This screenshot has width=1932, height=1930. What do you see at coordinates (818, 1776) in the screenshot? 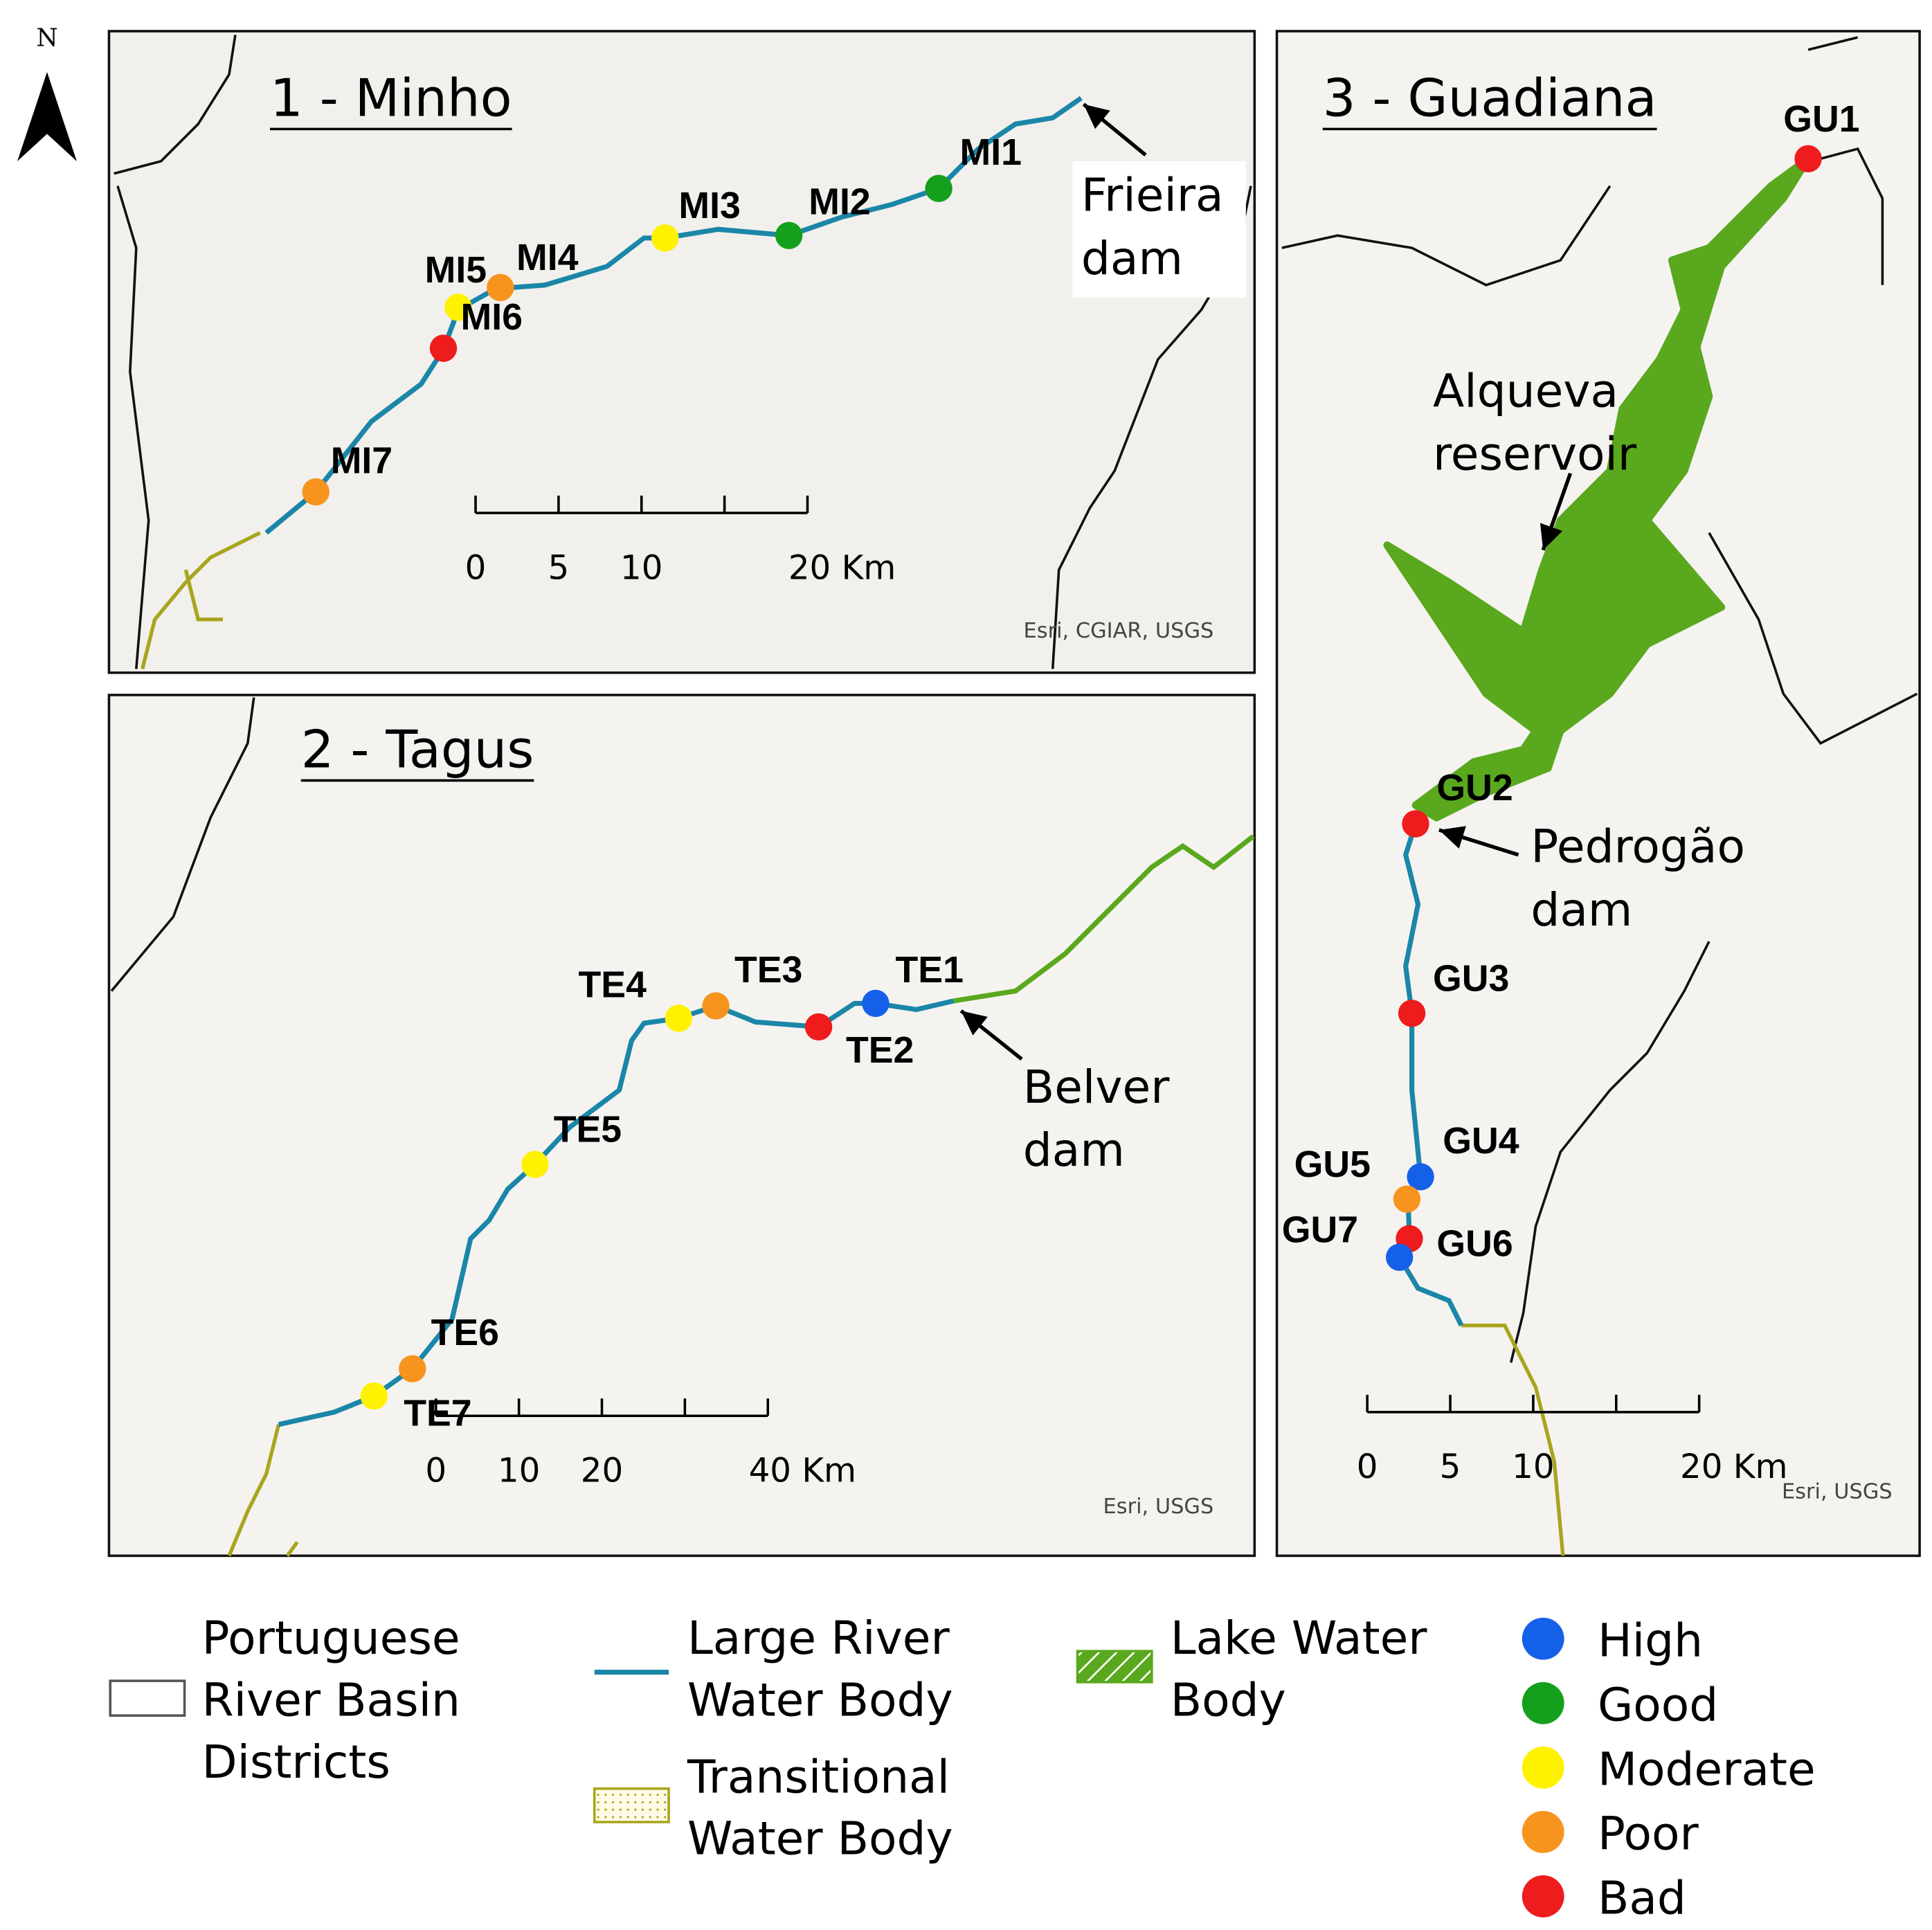
I see `legend-label: Transitional` at bounding box center [818, 1776].